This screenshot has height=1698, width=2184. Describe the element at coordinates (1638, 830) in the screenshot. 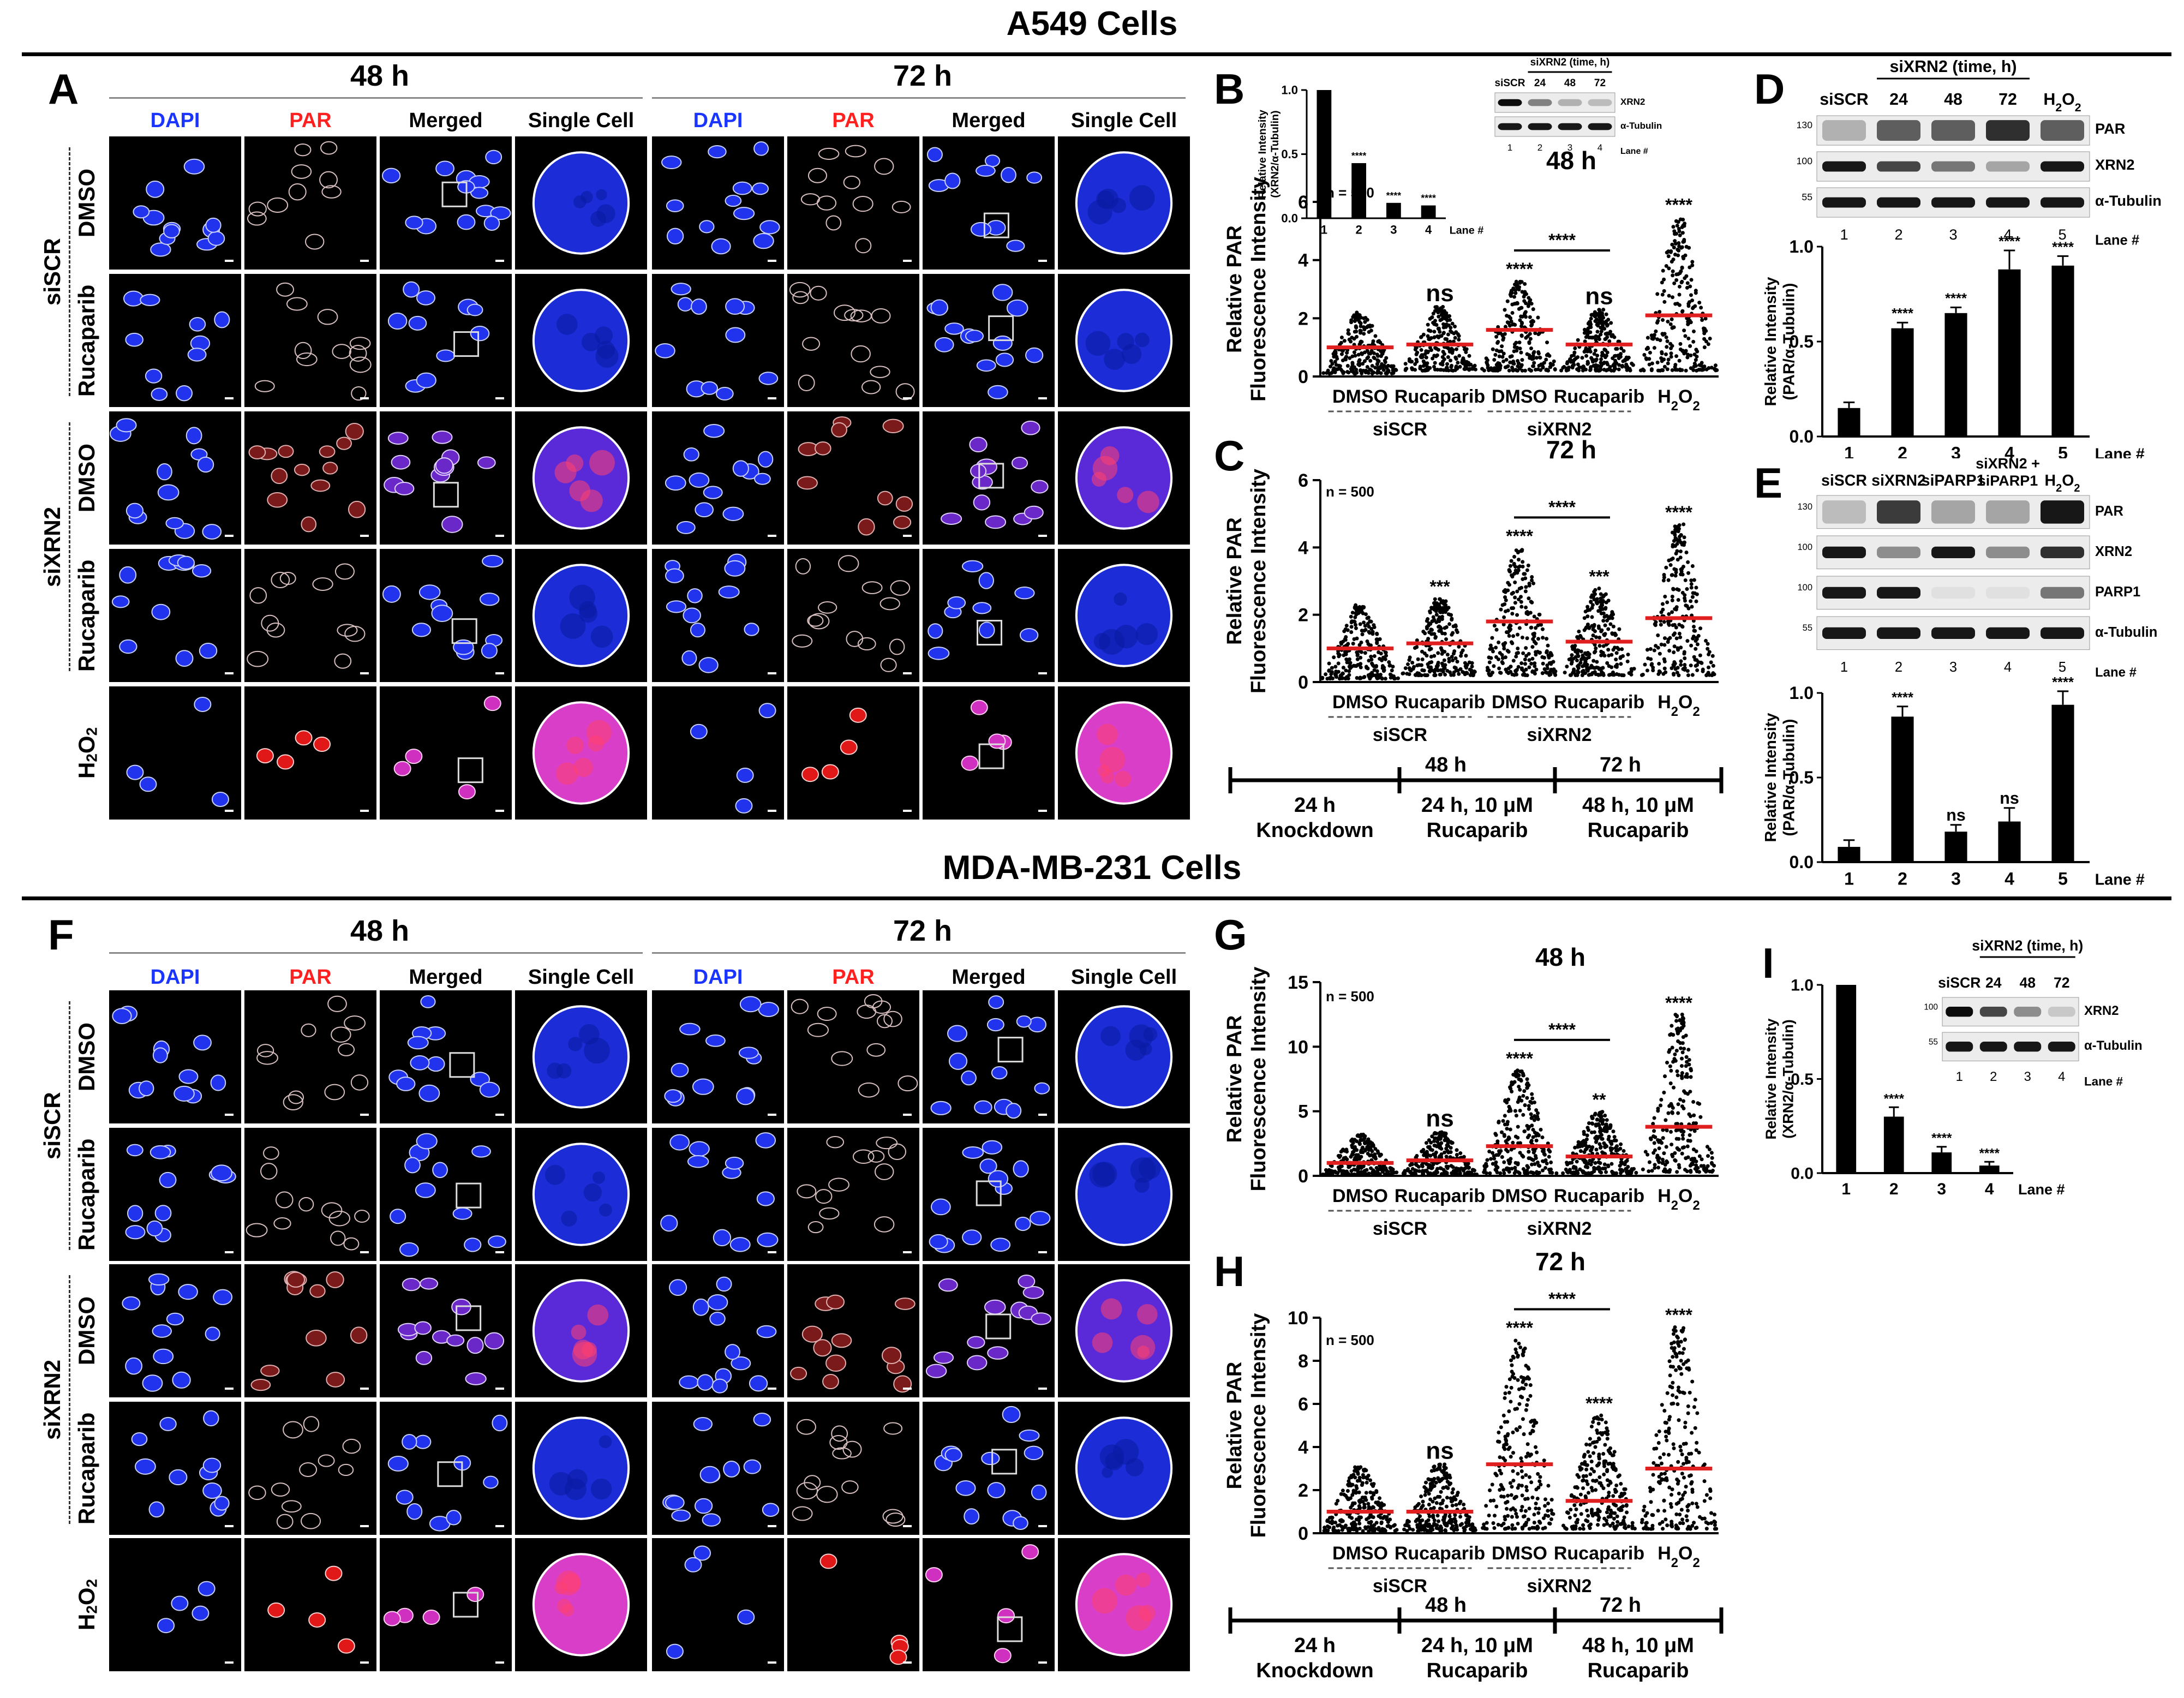

I see `timeline-segment-label: Rucaparib` at that location.